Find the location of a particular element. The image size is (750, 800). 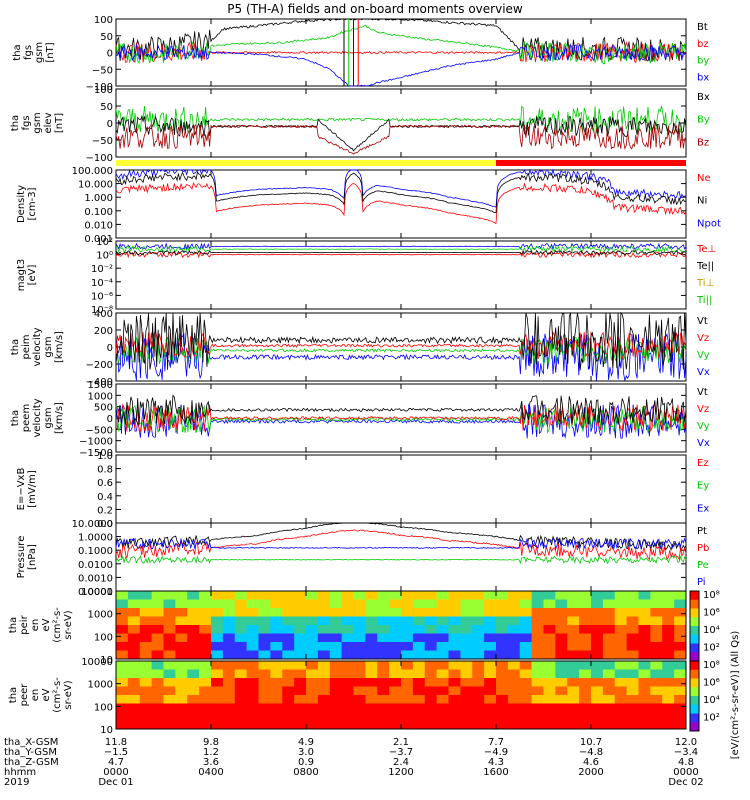

y-tick-label: 400 is located at coordinates (103, 314).